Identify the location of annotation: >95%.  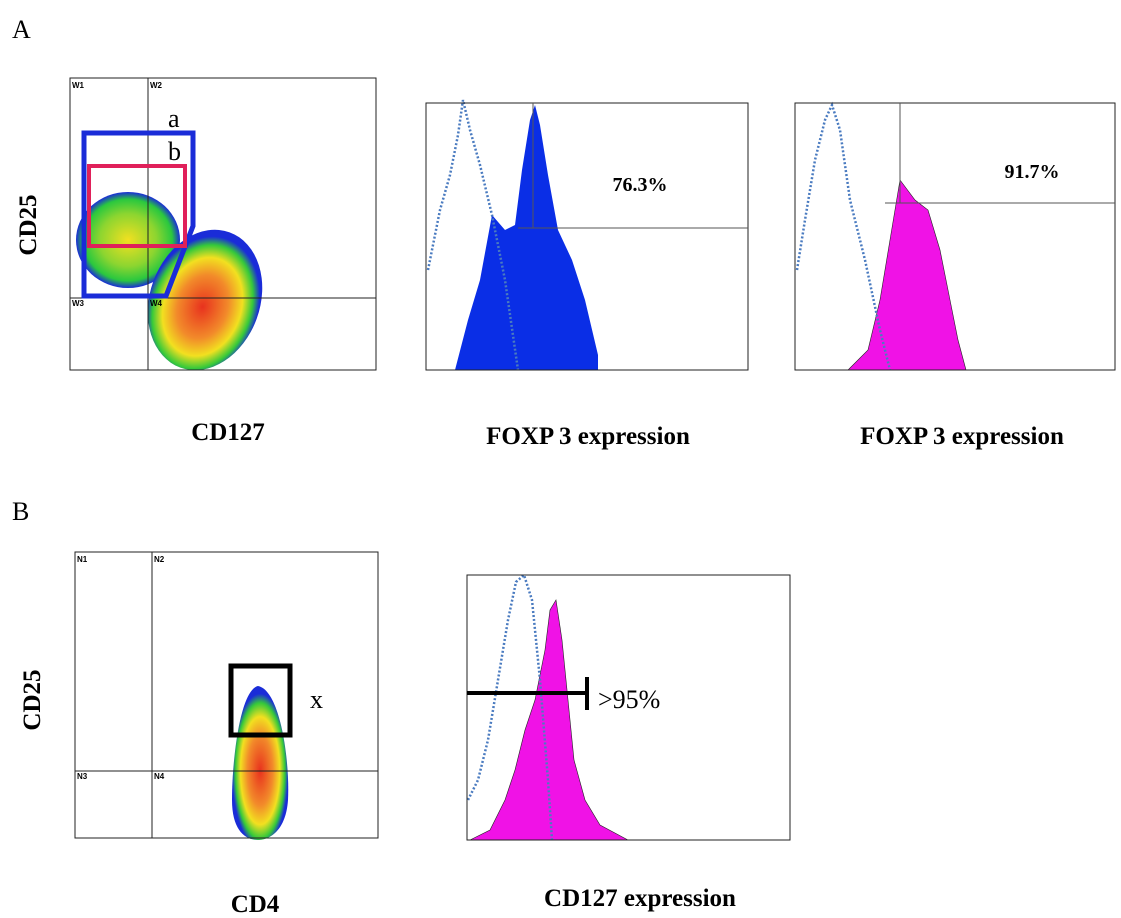
(629, 699).